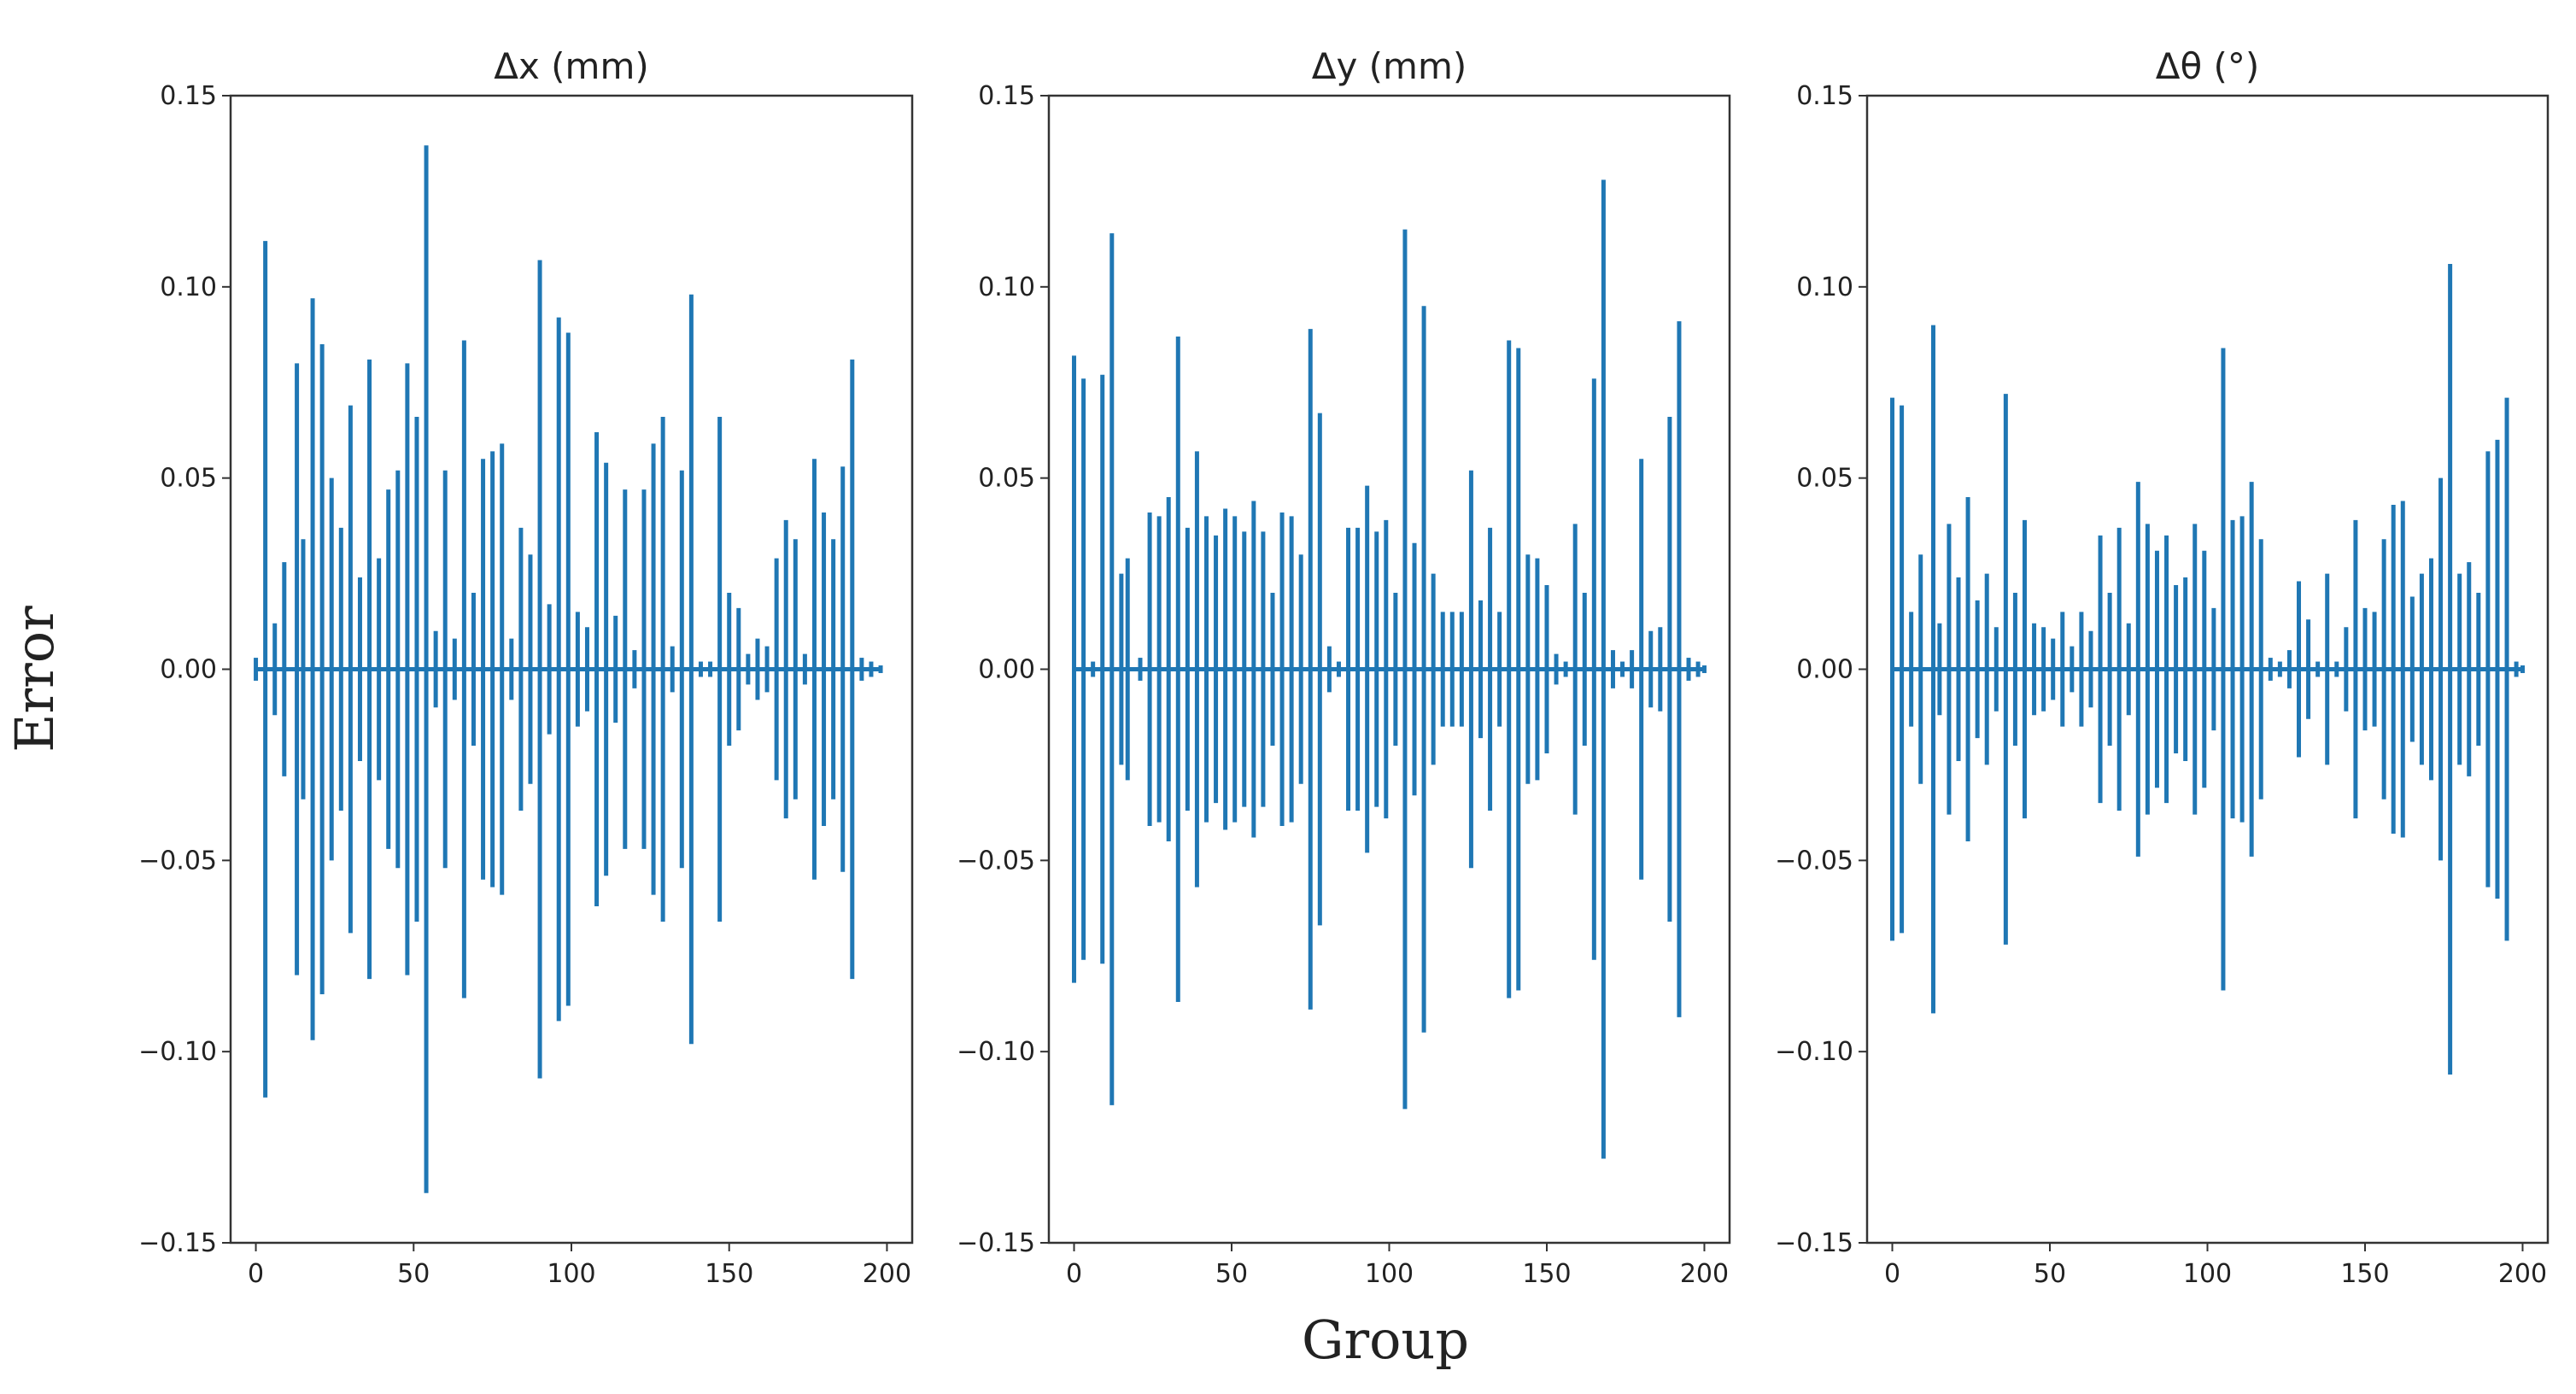 The width and height of the screenshot is (2576, 1394). I want to click on chart-title: Δx (mm), so click(571, 66).